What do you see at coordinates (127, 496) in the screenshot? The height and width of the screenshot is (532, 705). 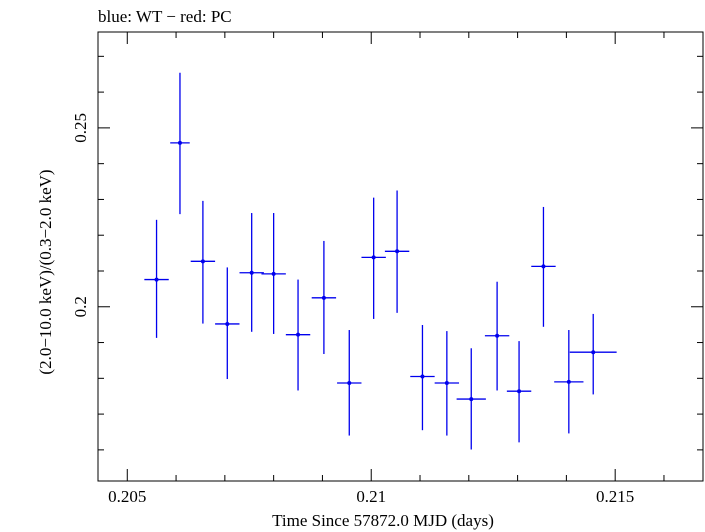 I see `x-tick-label: 0.205` at bounding box center [127, 496].